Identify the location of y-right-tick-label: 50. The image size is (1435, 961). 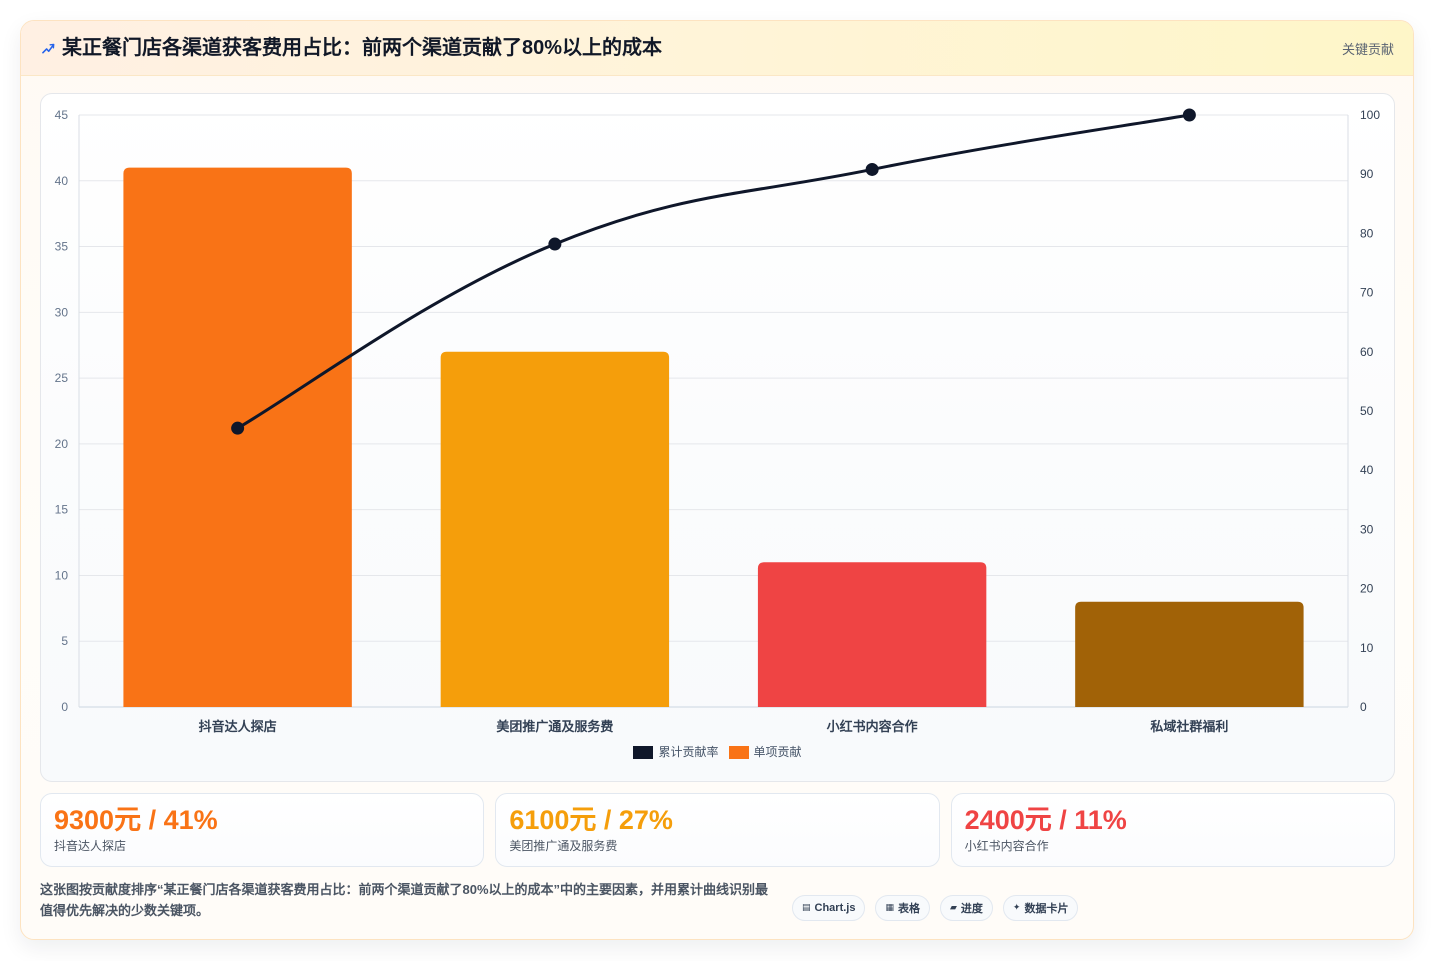
(1367, 411).